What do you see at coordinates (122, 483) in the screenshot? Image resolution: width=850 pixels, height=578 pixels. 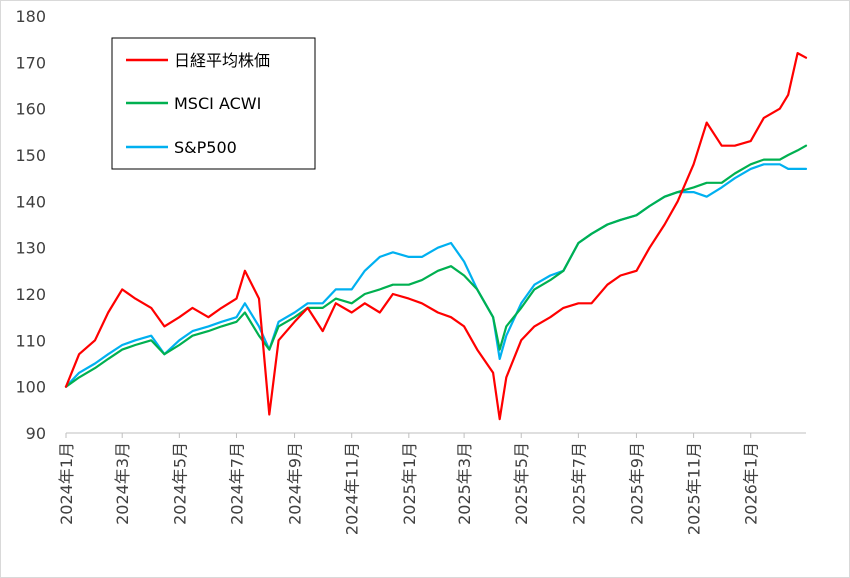 I see `x-tick-label: 2024年3月` at bounding box center [122, 483].